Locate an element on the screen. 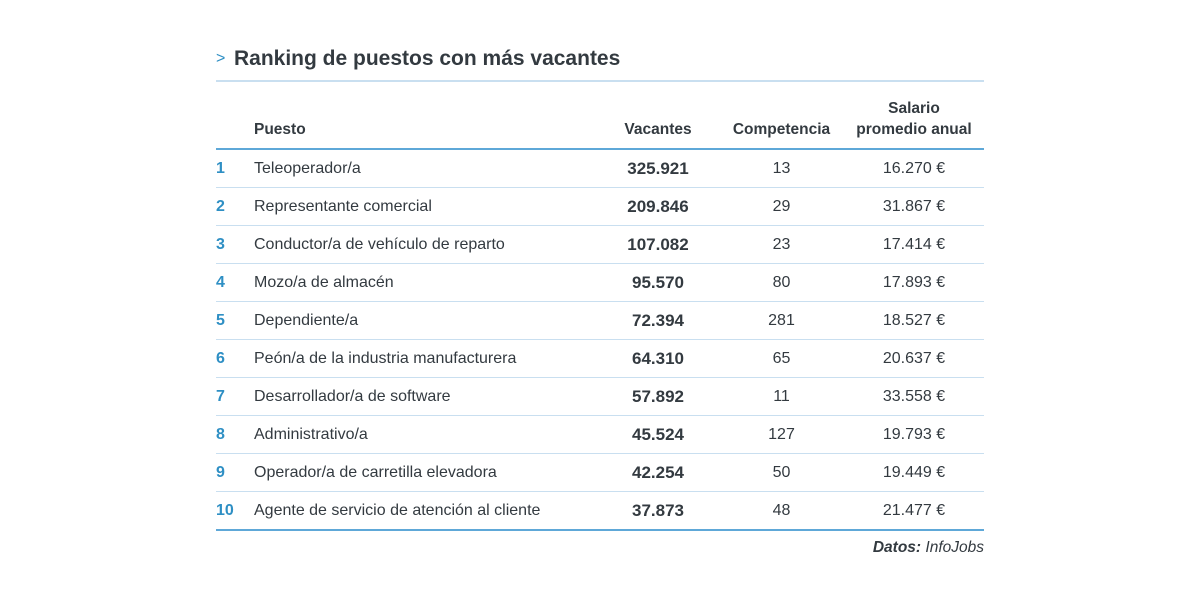 This screenshot has width=1200, height=600. rank-cell: 4 is located at coordinates (235, 282).